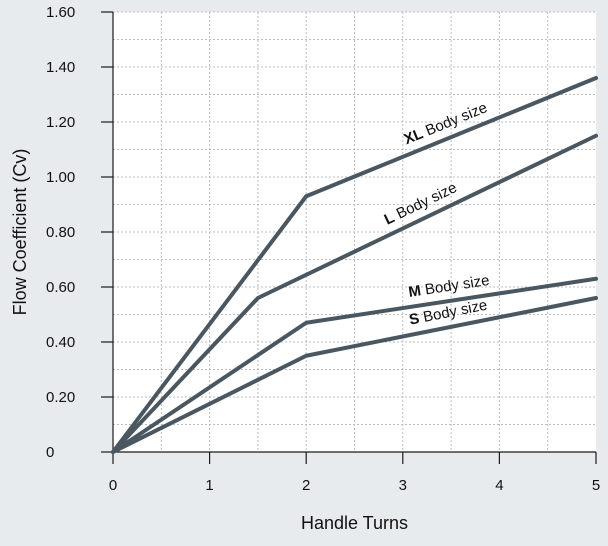 Image resolution: width=608 pixels, height=546 pixels. I want to click on y-tick-label: 0.20, so click(60, 397).